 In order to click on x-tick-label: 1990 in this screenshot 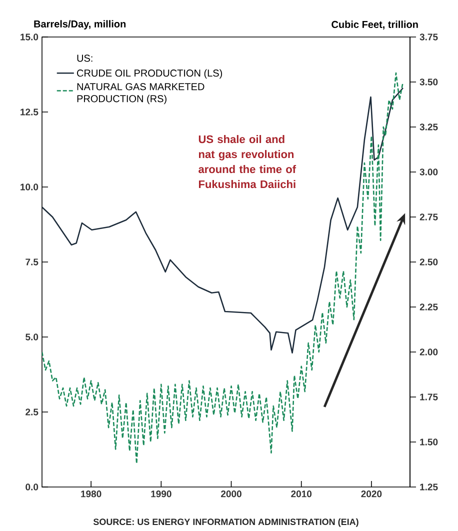, I will do `click(161, 494)`.